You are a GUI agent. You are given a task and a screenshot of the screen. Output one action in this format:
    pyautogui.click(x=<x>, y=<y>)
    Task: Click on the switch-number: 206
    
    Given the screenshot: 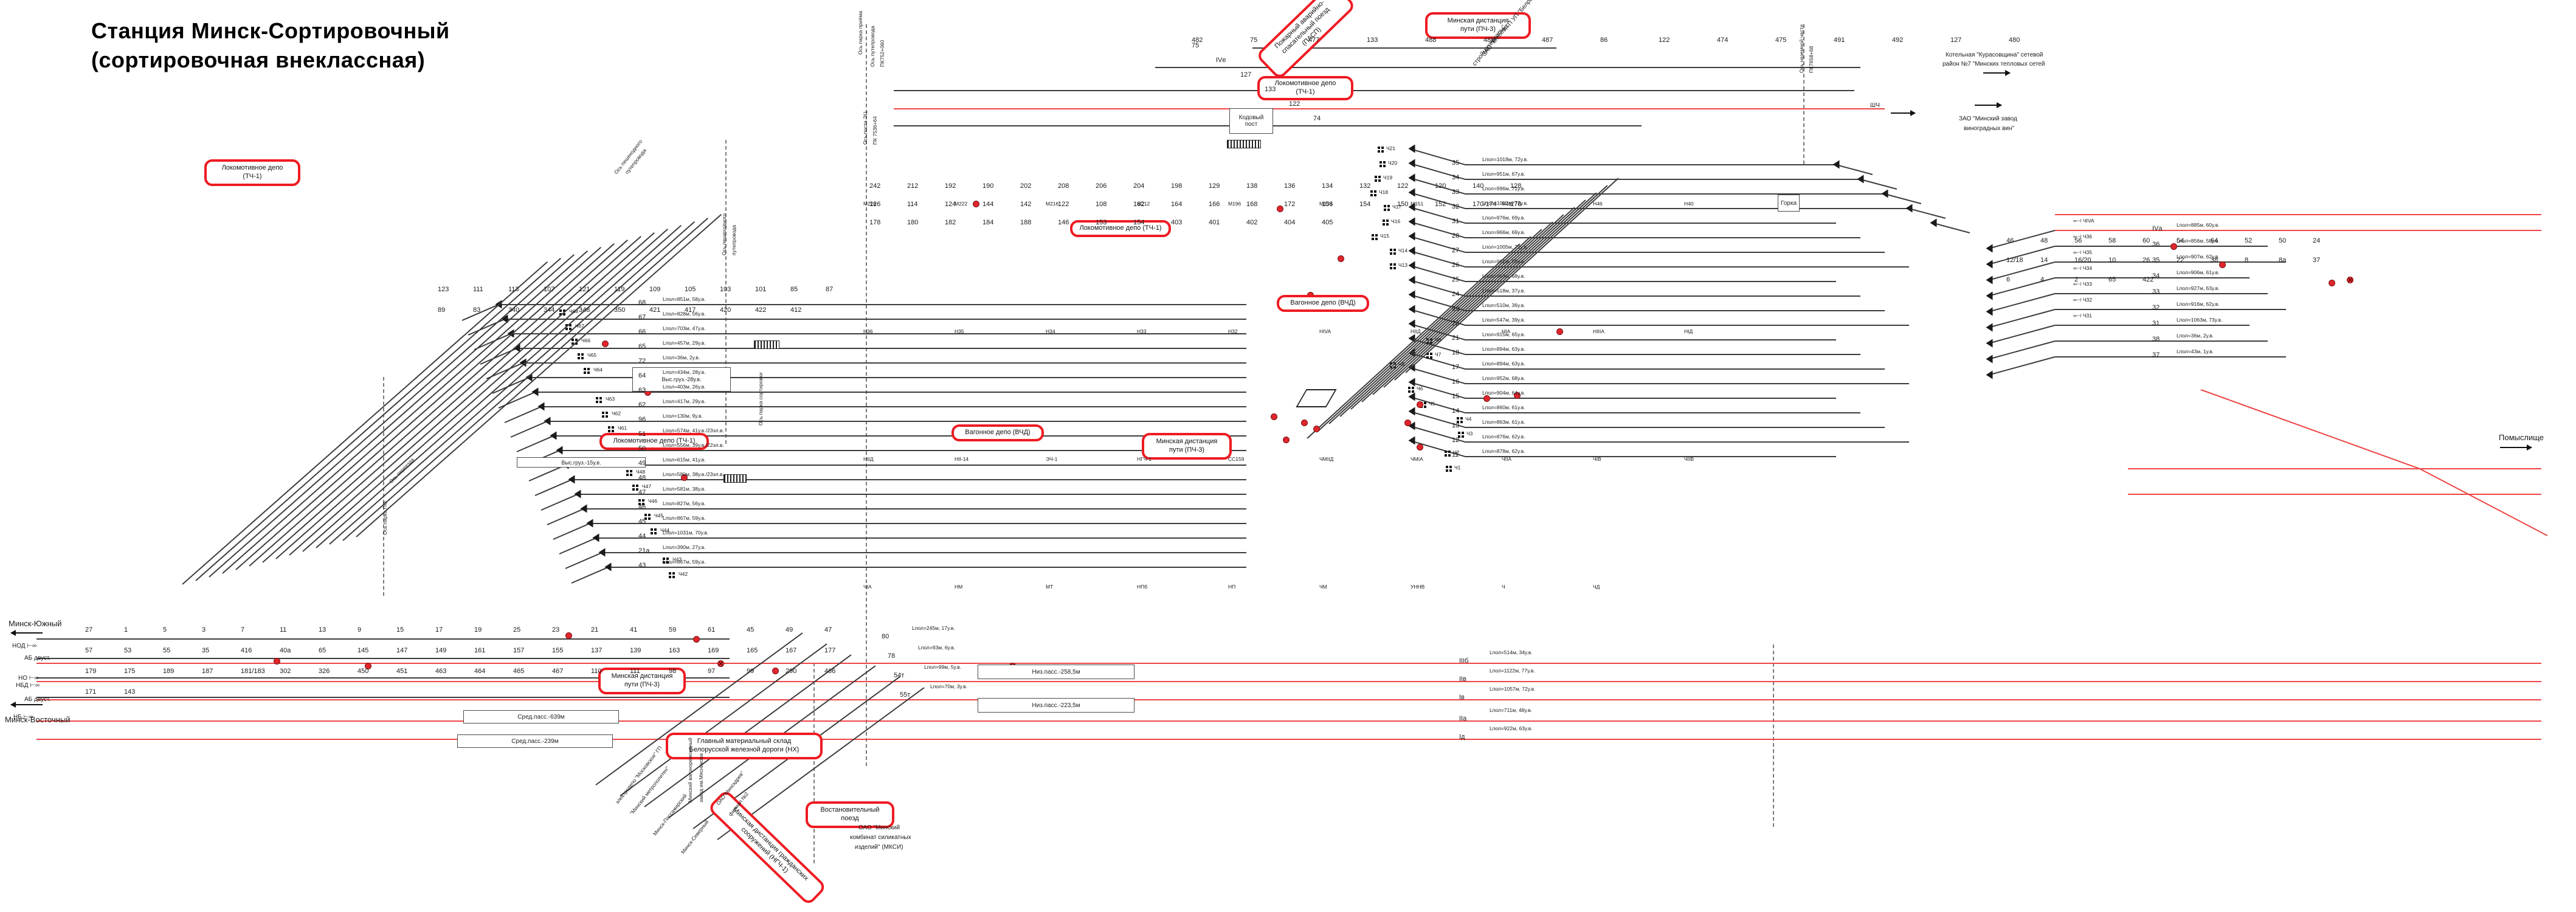 What is the action you would take?
    pyautogui.click(x=1101, y=186)
    